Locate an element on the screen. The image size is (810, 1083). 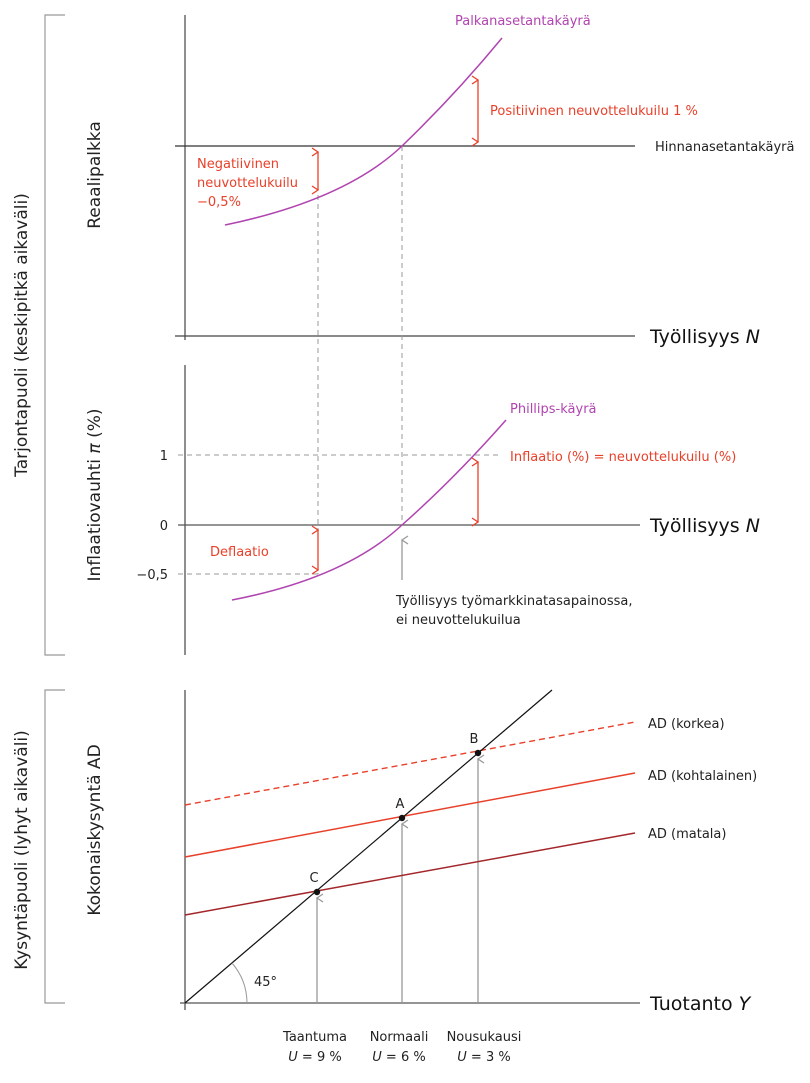
state-recession: Taantuma U = 9 % is located at coordinates (314, 1047).